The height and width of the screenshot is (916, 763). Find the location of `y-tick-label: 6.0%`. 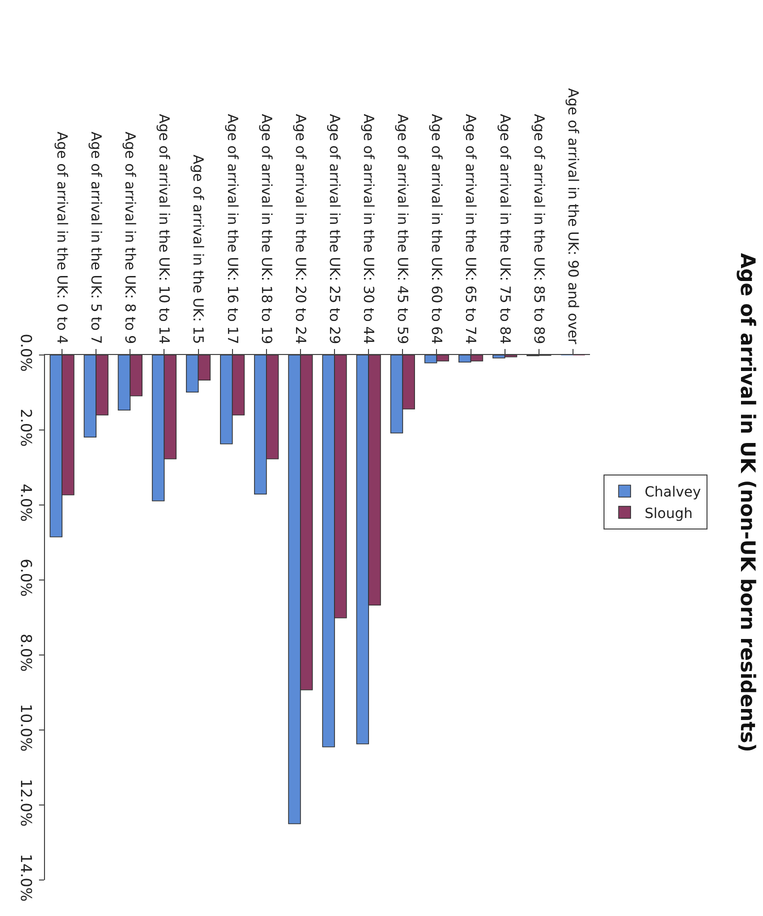

y-tick-label: 6.0% is located at coordinates (26, 577).